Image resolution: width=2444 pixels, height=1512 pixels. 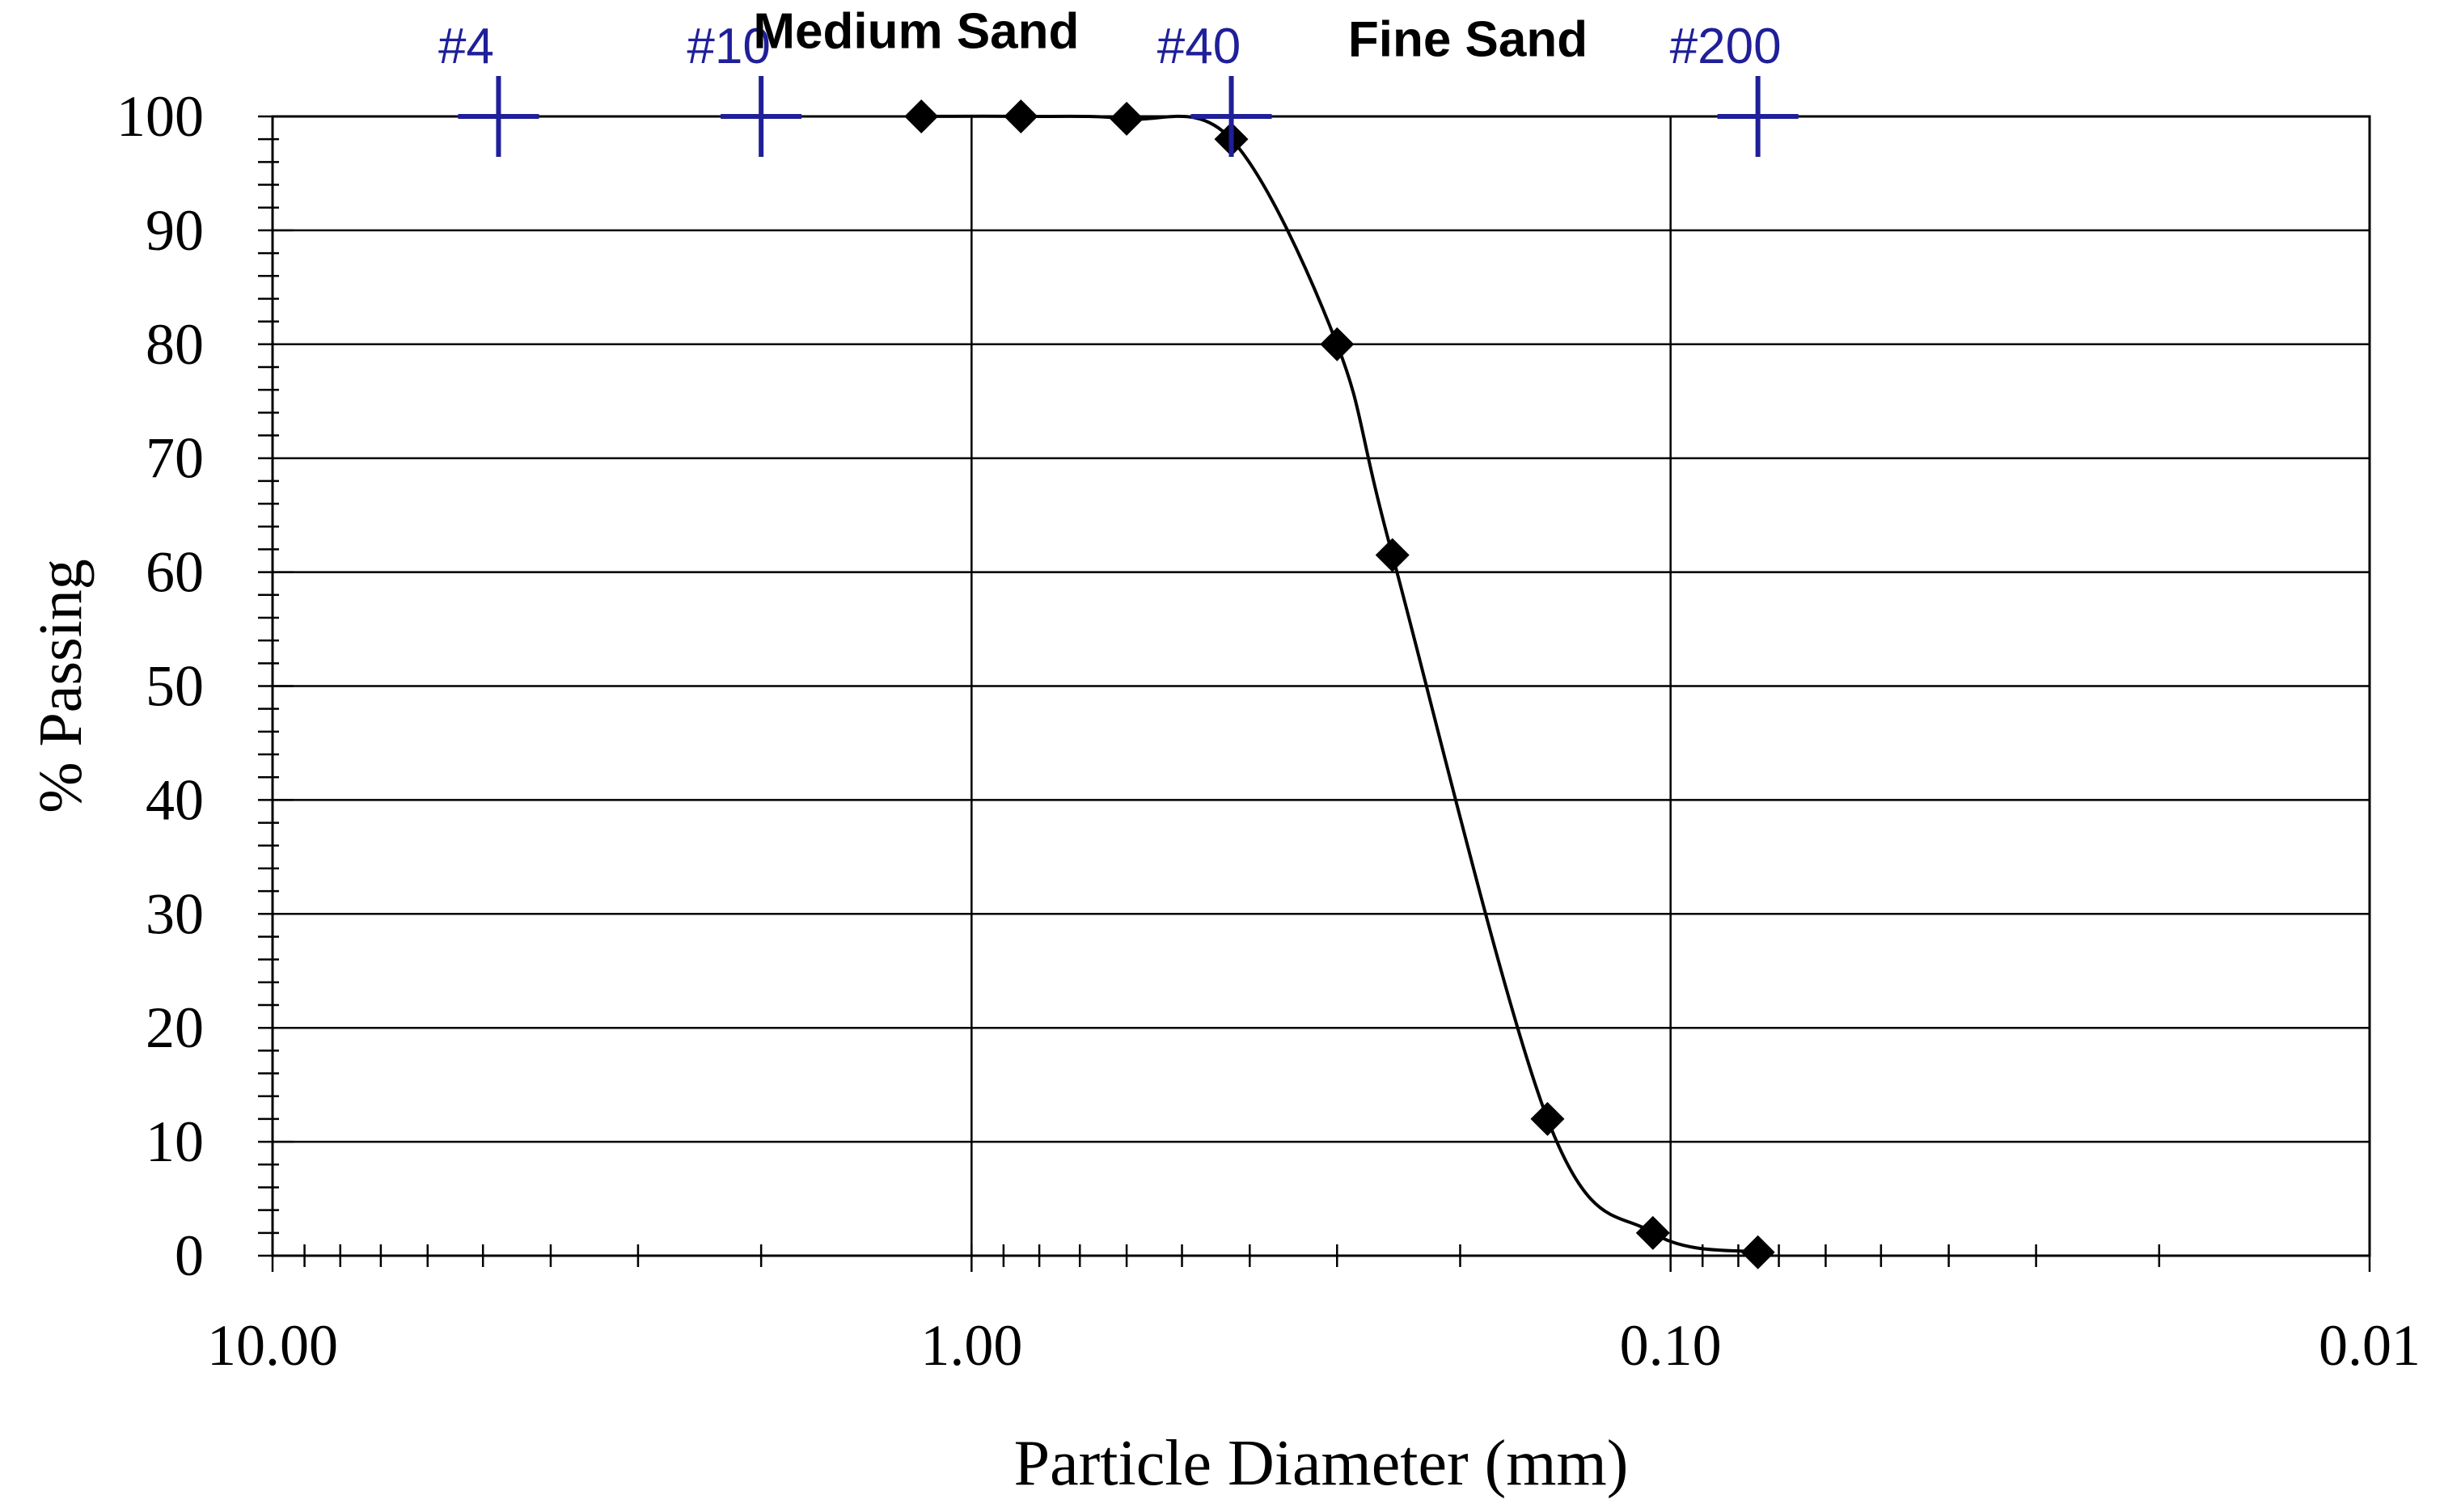 What do you see at coordinates (175, 1027) in the screenshot?
I see `y-tick-label: 20` at bounding box center [175, 1027].